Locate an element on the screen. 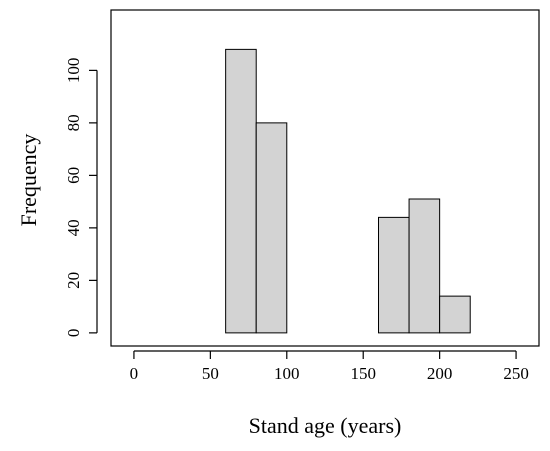  y-tick-label: 0 is located at coordinates (73, 333).